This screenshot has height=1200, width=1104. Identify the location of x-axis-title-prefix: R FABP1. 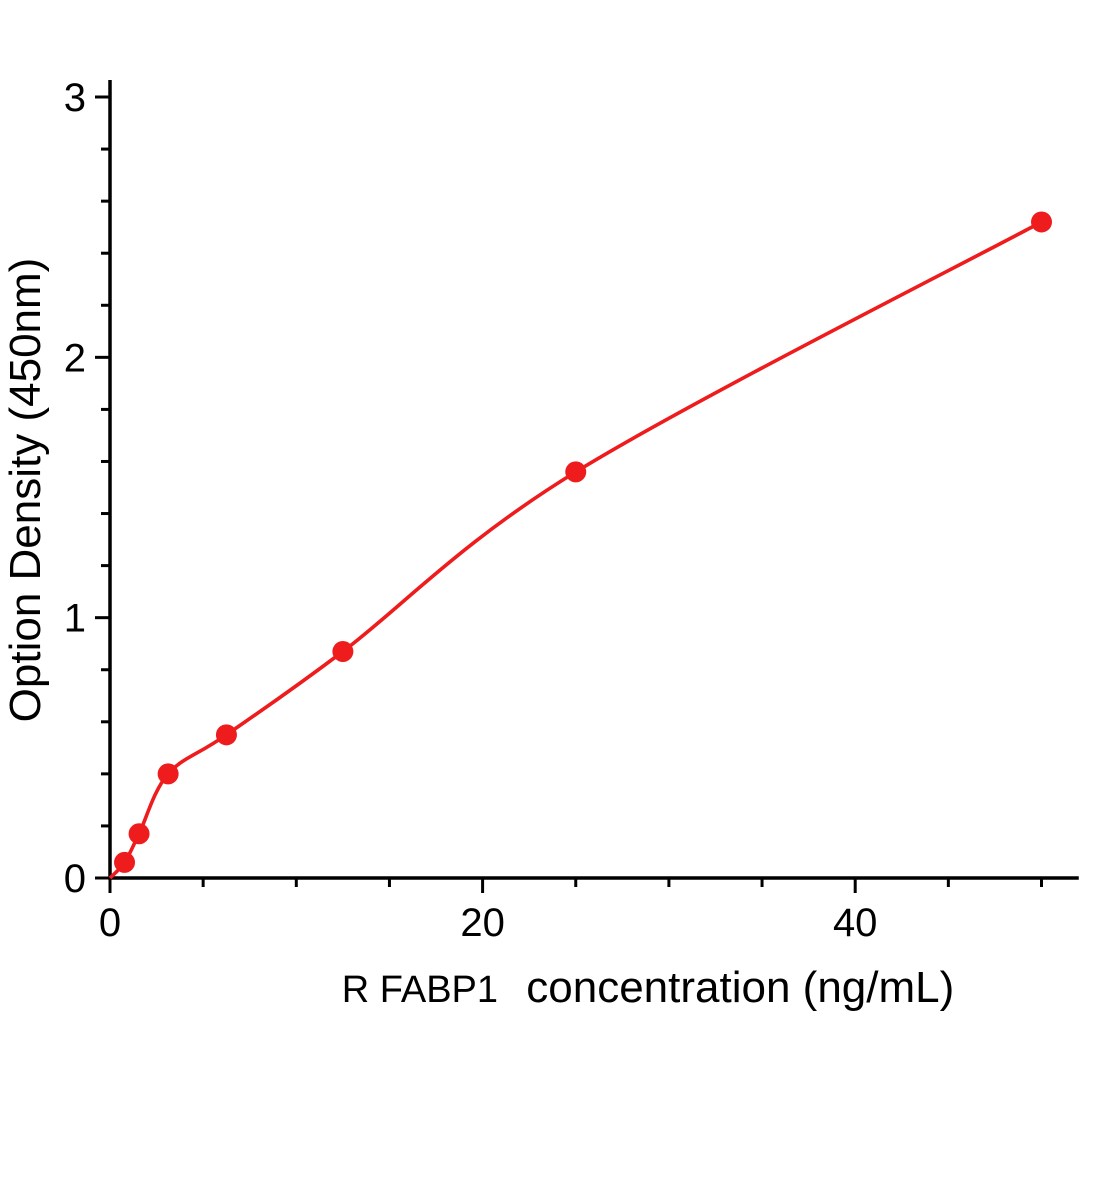
(420, 990).